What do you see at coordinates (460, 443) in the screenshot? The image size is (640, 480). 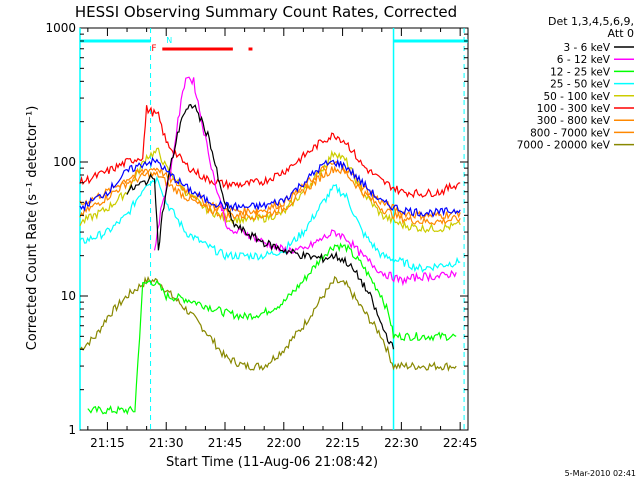 I see `x-tick-label: 22:45` at bounding box center [460, 443].